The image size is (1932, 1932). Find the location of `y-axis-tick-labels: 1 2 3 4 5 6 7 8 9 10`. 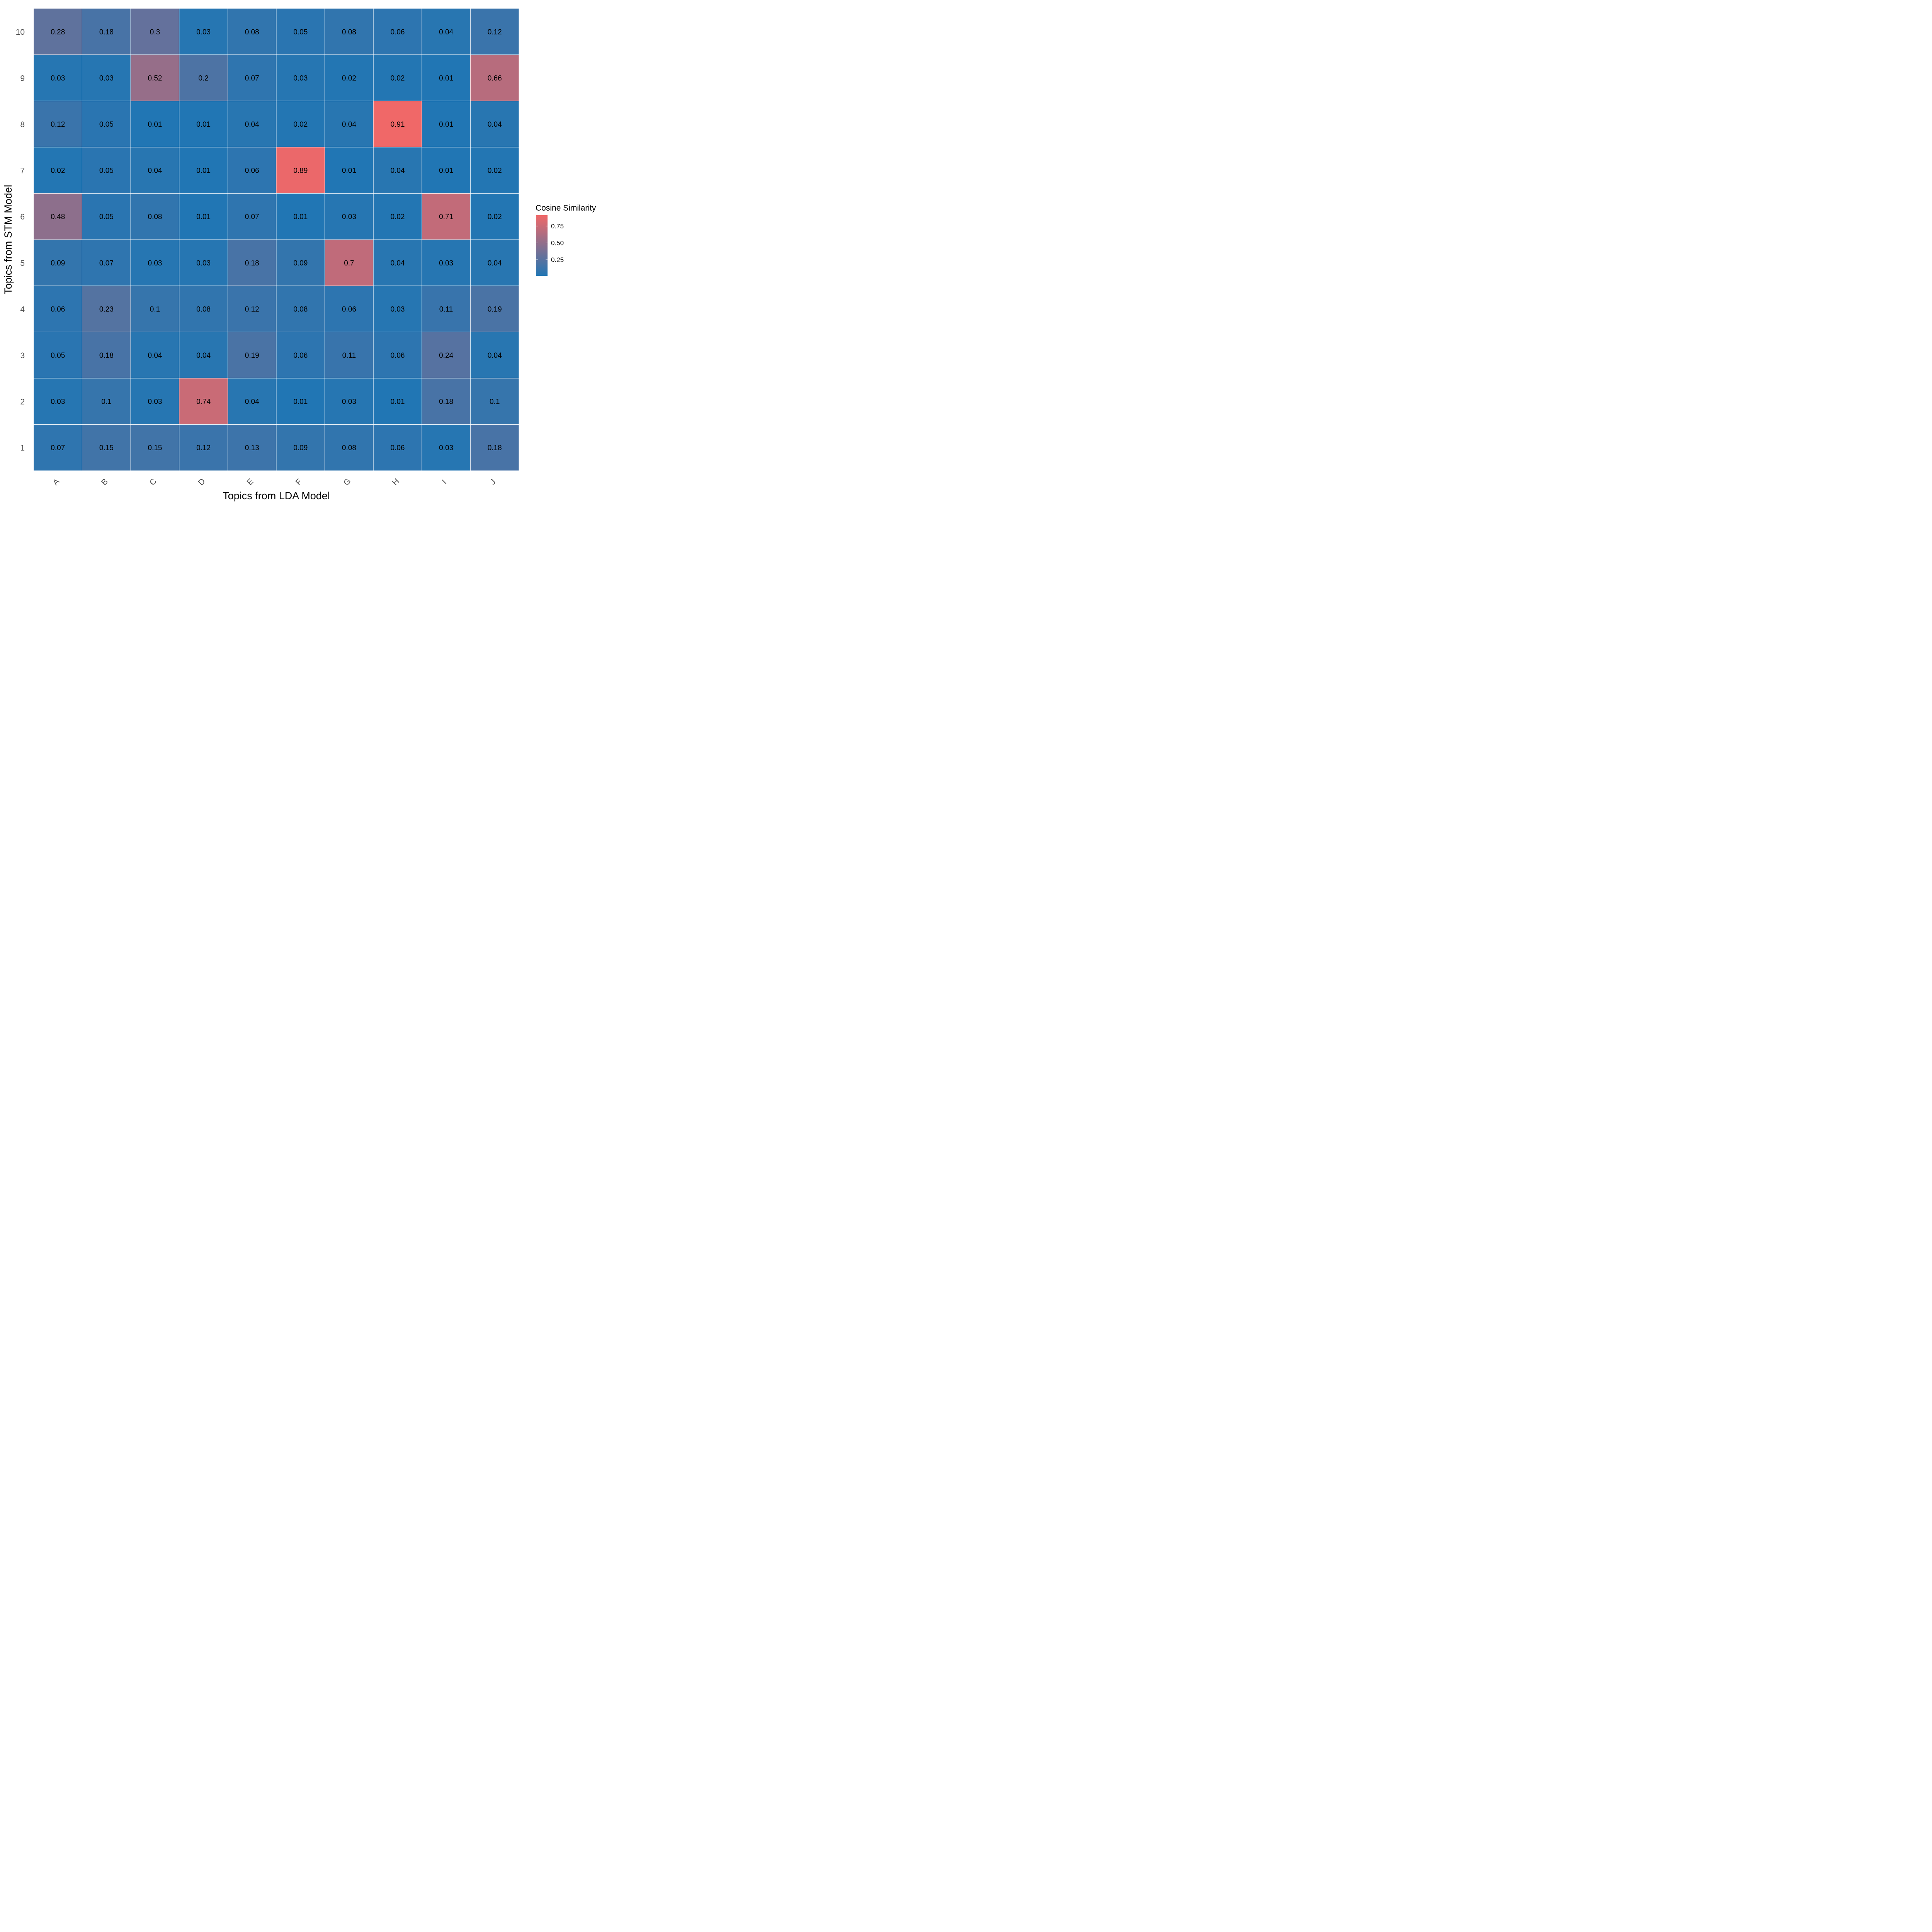

y-axis-tick-labels: 1 2 3 4 5 6 7 8 9 10 is located at coordinates (21, 240).